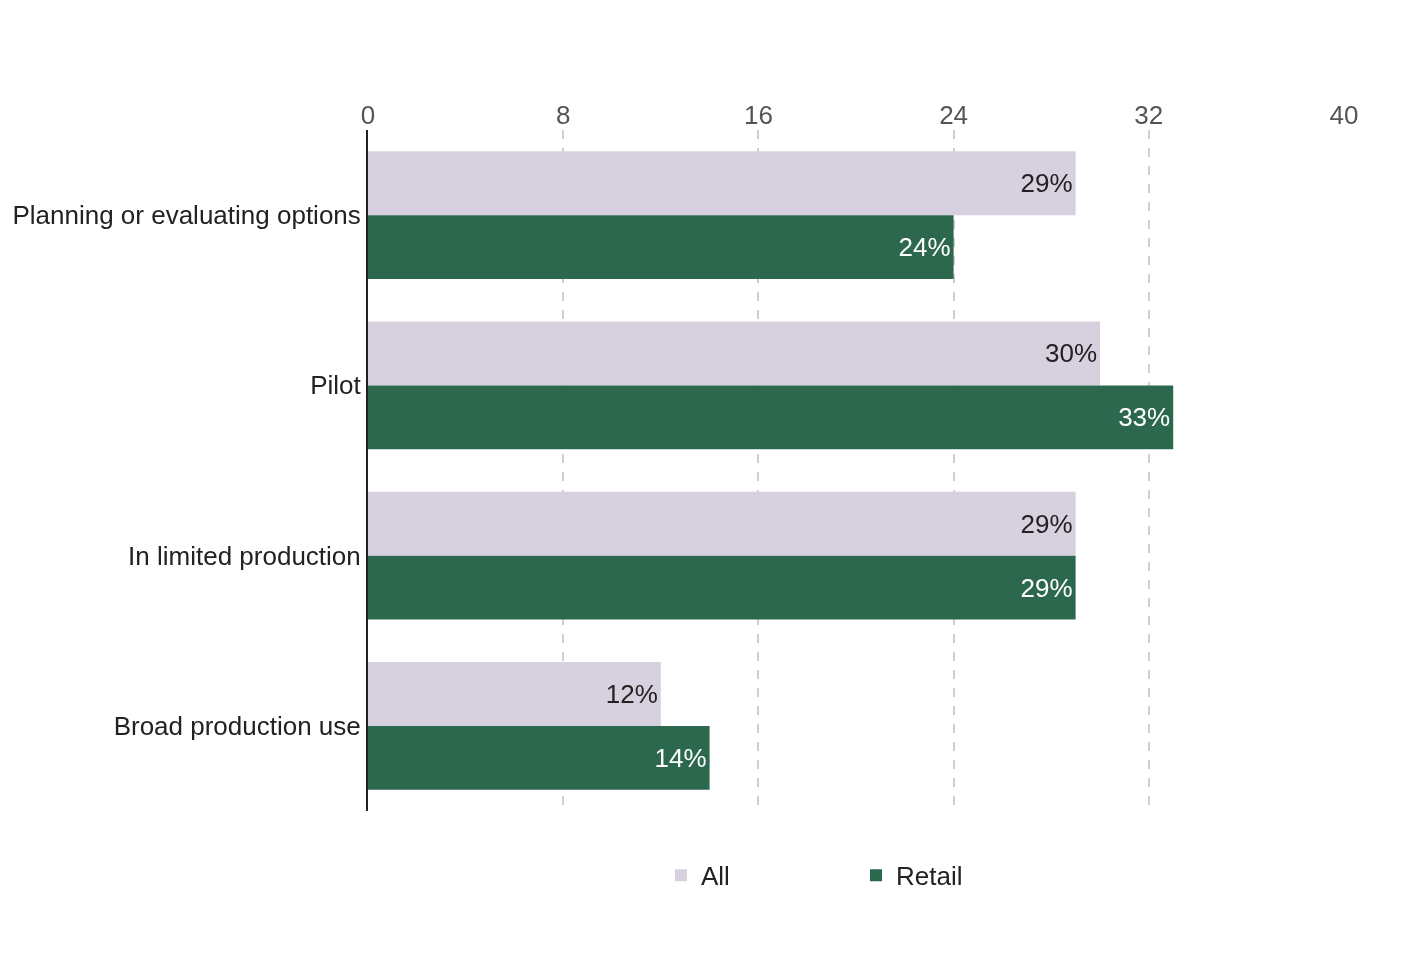 The image size is (1419, 971). Describe the element at coordinates (186, 215) in the screenshot. I see `y-tick-label: Planning or evaluating options` at that location.